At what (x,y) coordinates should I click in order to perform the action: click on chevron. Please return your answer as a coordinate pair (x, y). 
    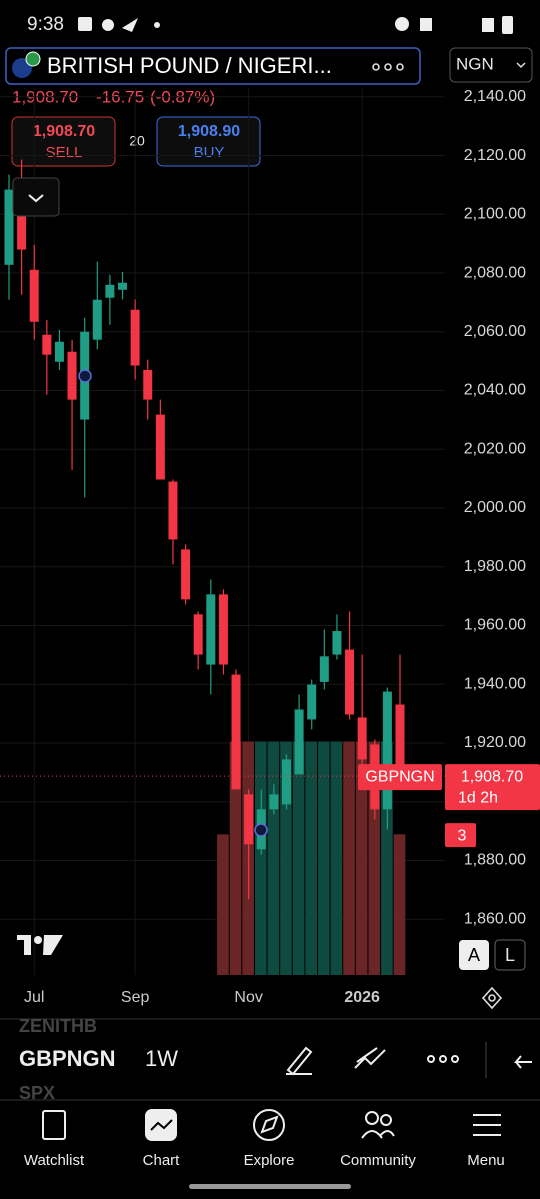
    Looking at the image, I should click on (36, 198).